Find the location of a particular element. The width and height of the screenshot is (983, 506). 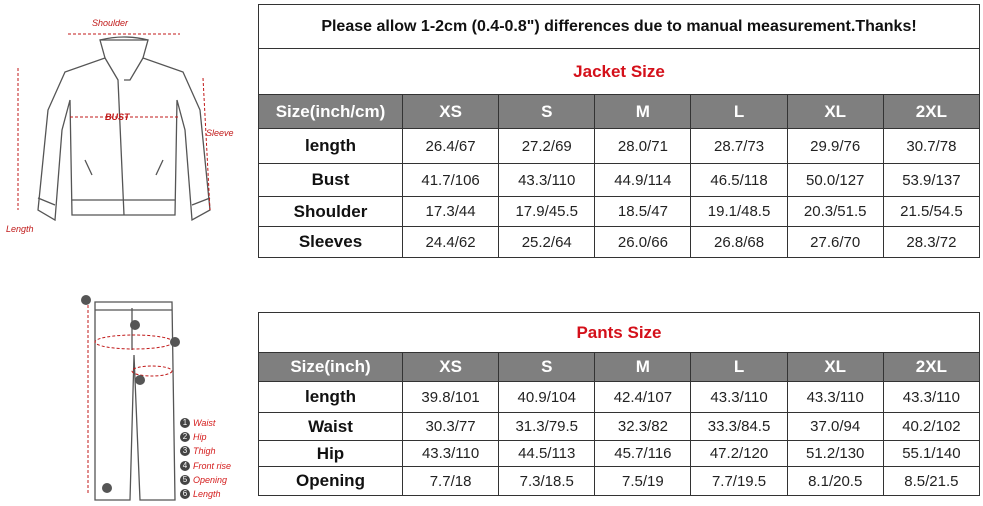

table-cell: 19.1/48.5 is located at coordinates (739, 211).